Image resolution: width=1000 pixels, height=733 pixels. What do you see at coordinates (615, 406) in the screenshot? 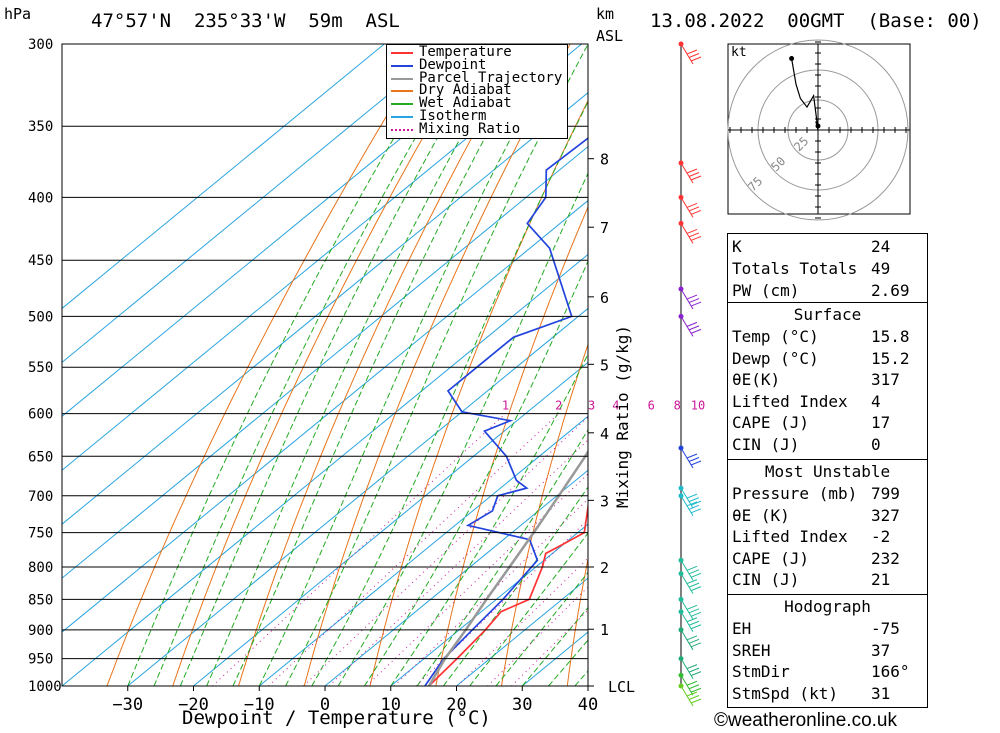
I see `mixing-ratio-label: 4` at bounding box center [615, 406].